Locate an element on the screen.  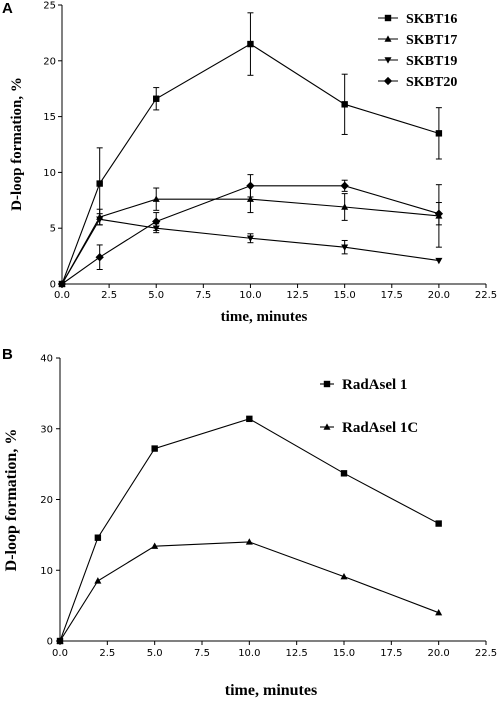
series-radasel-1c is located at coordinates (249, 591).